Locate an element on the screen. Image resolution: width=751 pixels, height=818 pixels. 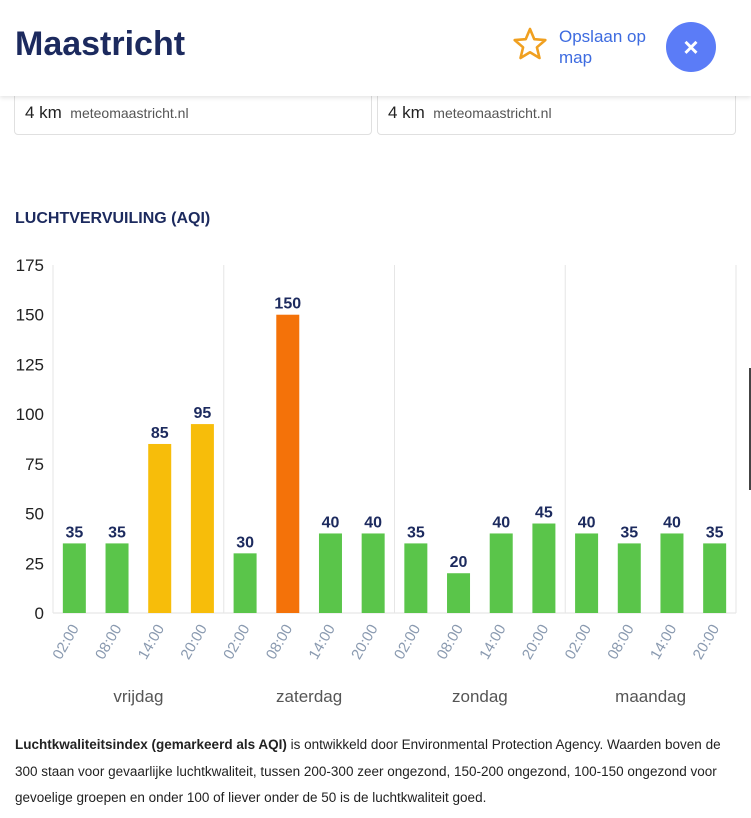
save-to-map-button: Opslaan op map is located at coordinates (587, 48).